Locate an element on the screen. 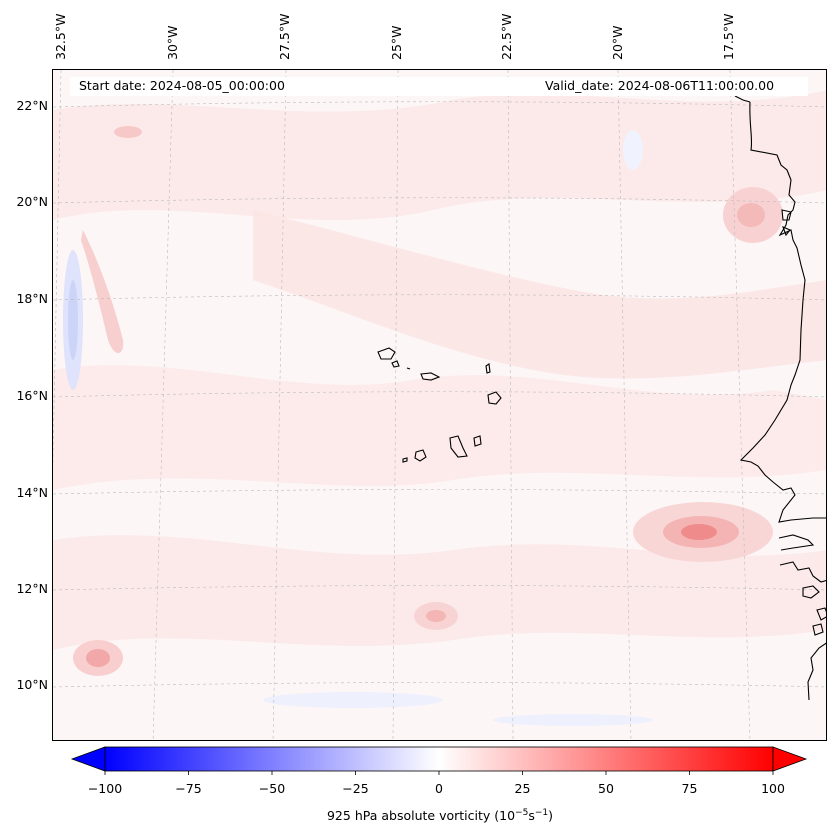  island-sal is located at coordinates (488, 368).